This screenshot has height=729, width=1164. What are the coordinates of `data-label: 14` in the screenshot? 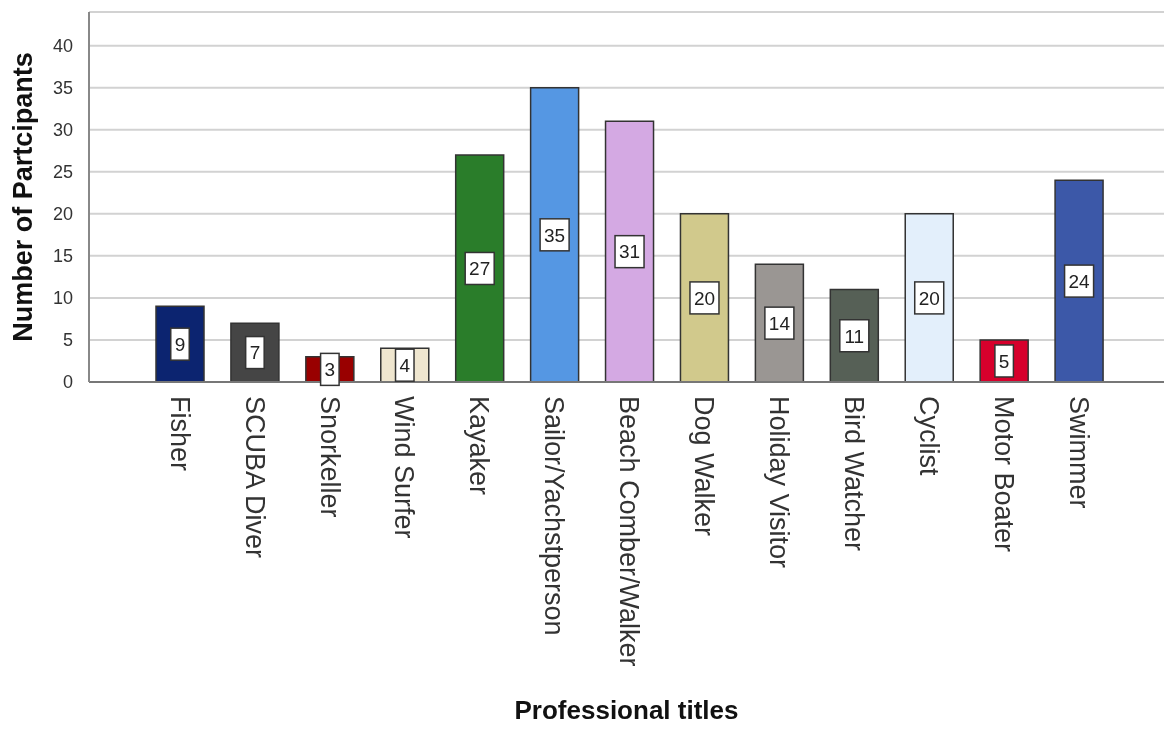 It's located at (779, 323).